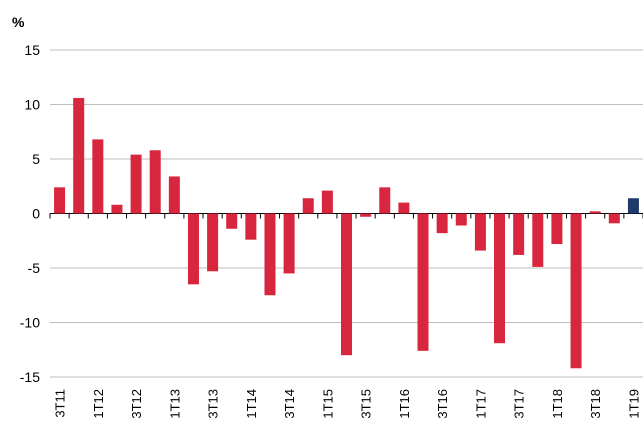 This screenshot has width=643, height=427. I want to click on y-tick-label: 10, so click(32, 105).